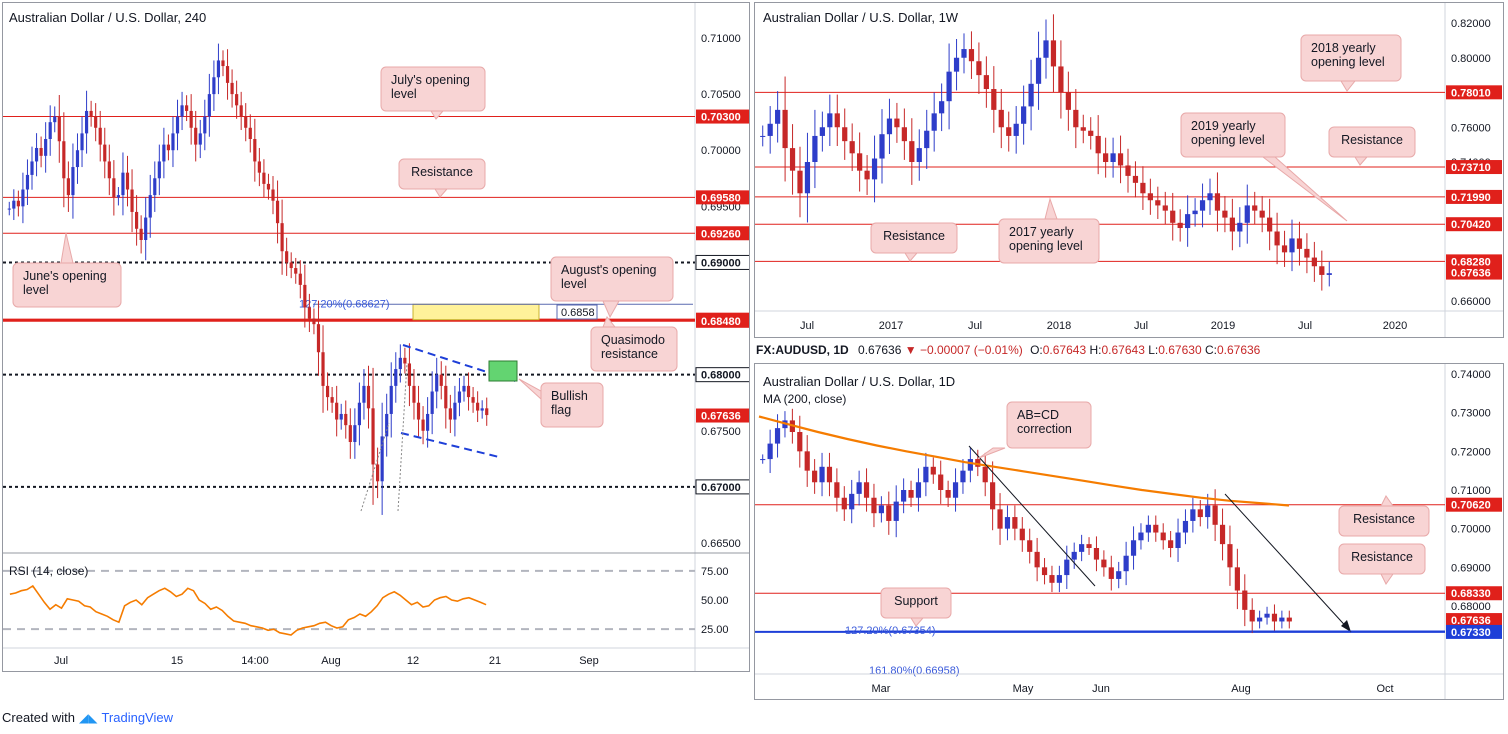  Describe the element at coordinates (1471, 168) in the screenshot. I see `c2-price-label: 0.73710` at that location.